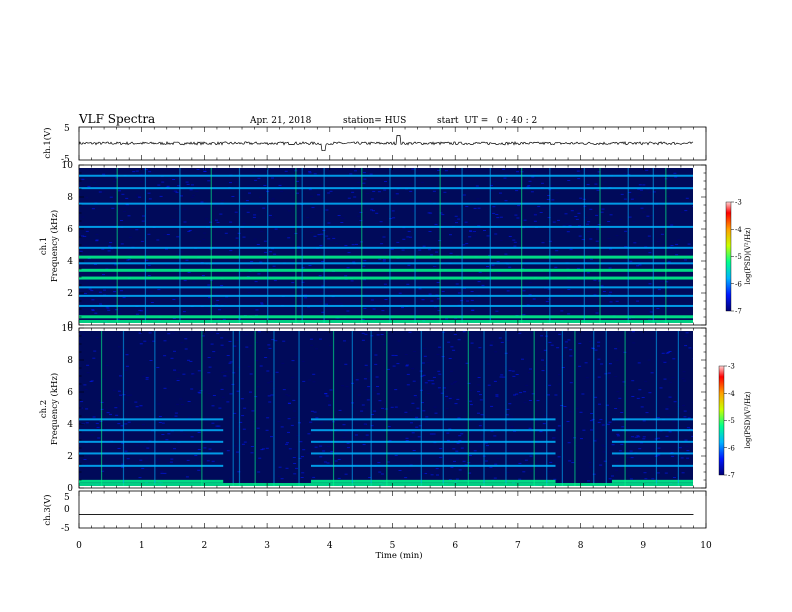 The width and height of the screenshot is (792, 612). Describe the element at coordinates (386, 175) in the screenshot. I see `emission-band` at that location.